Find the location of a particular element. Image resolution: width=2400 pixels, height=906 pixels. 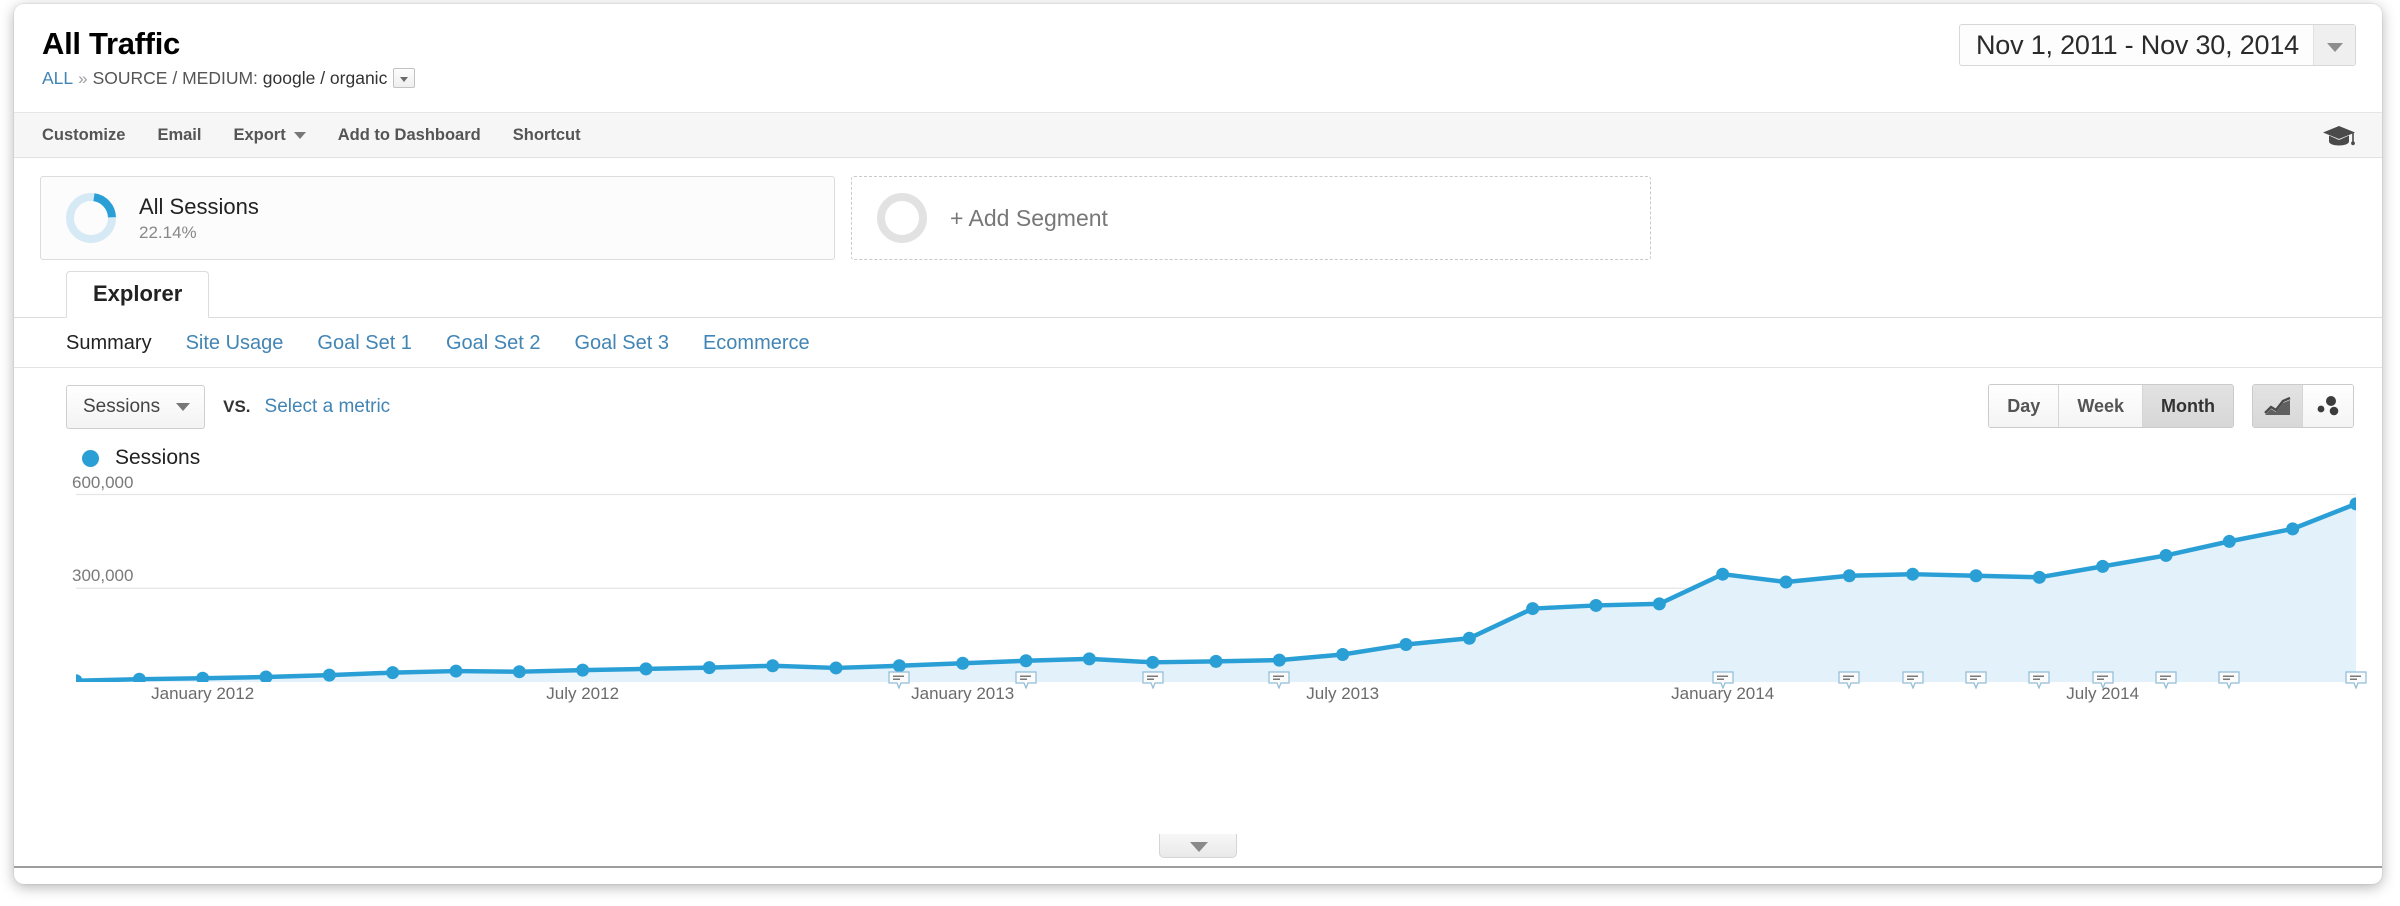

segment-all-sessions: All Sessions 22.14% is located at coordinates (437, 218).